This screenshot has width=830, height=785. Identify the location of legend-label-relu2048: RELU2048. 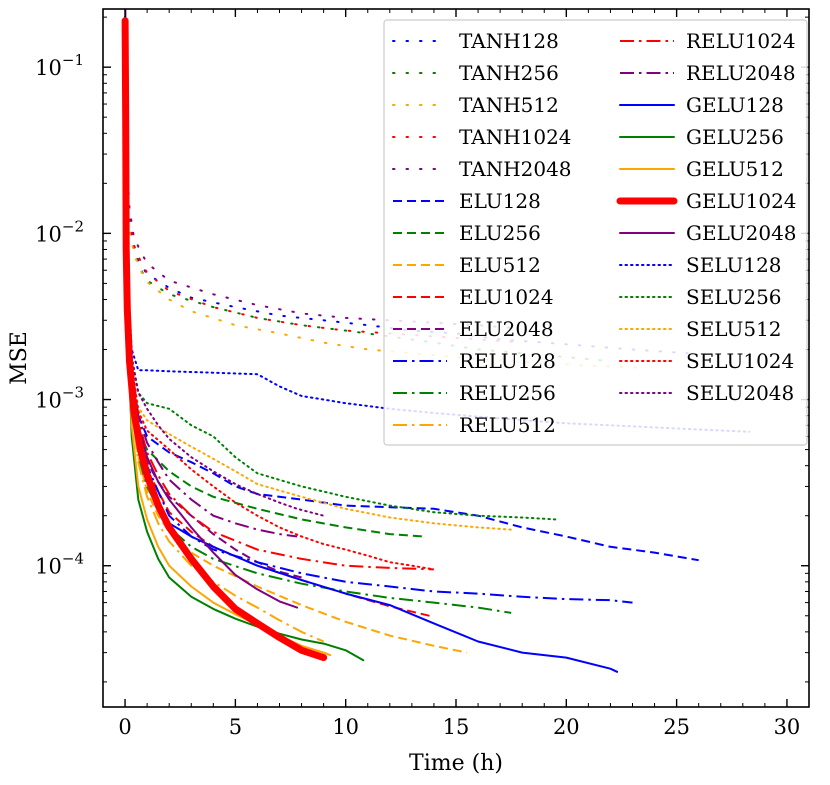
(741, 73).